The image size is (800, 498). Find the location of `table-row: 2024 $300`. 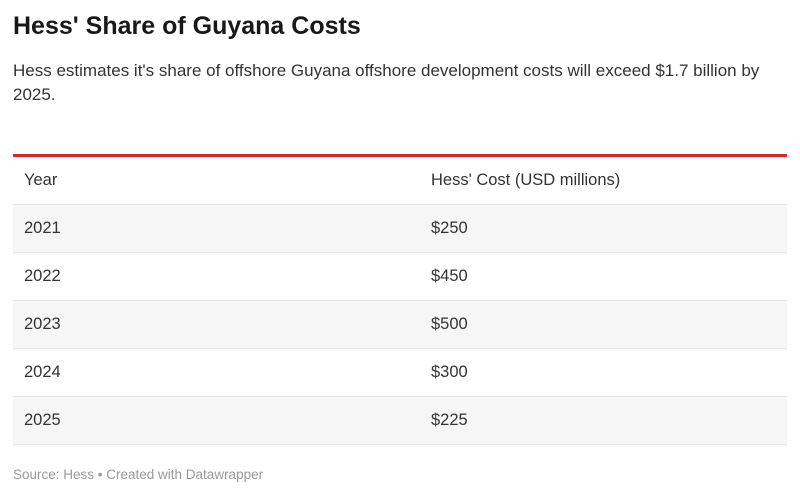

table-row: 2024 $300 is located at coordinates (400, 372).